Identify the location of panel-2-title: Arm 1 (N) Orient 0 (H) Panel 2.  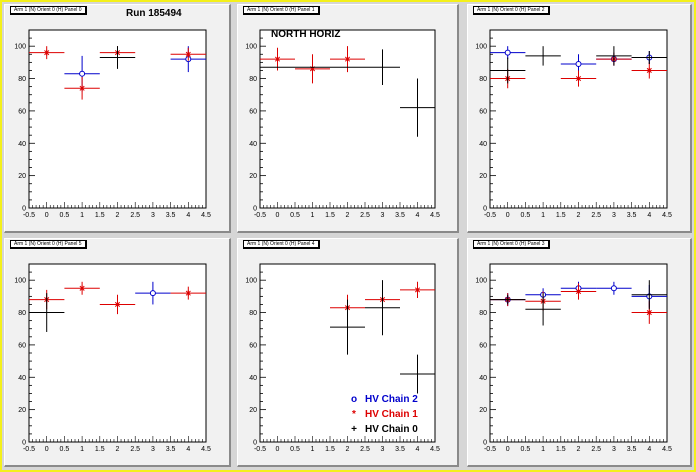
(511, 10).